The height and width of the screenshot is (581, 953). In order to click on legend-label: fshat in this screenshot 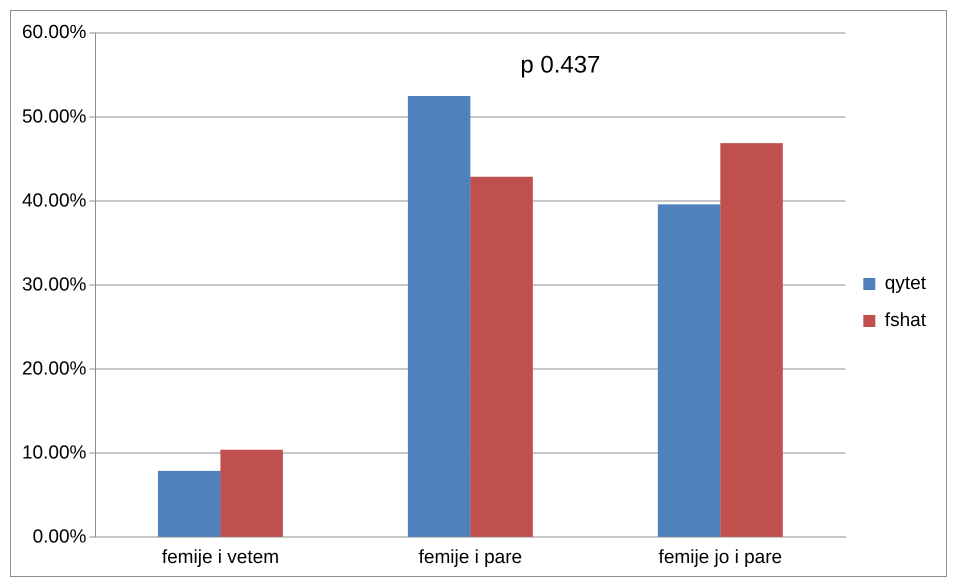, I will do `click(905, 321)`.